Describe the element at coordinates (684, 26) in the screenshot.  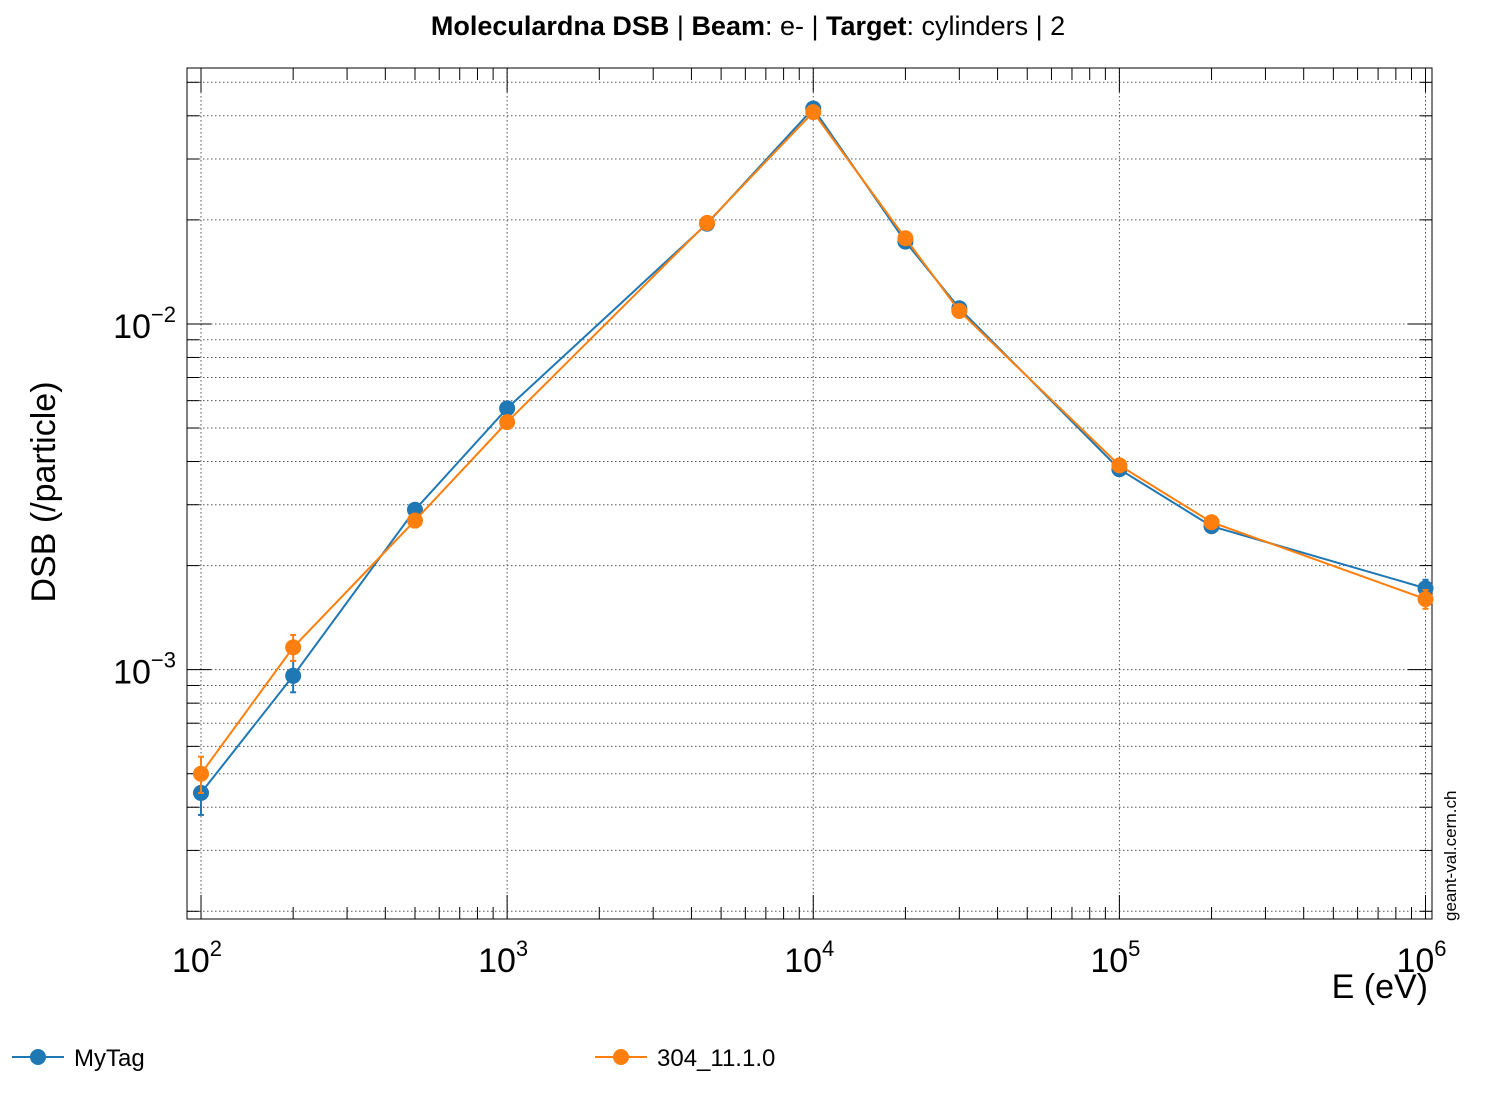
I see `title-segment: |` at that location.